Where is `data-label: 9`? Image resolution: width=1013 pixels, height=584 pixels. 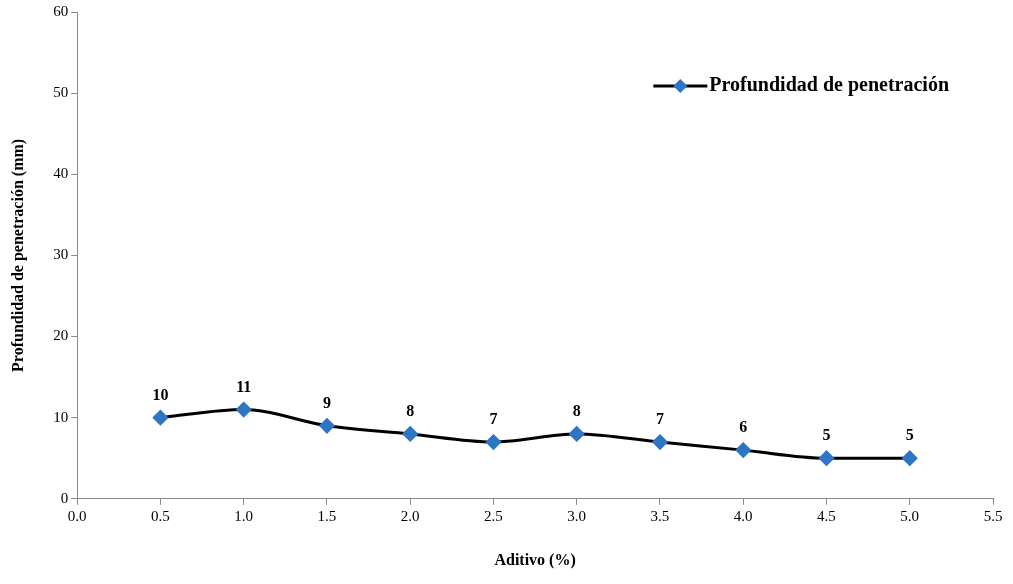
data-label: 9 is located at coordinates (326, 402).